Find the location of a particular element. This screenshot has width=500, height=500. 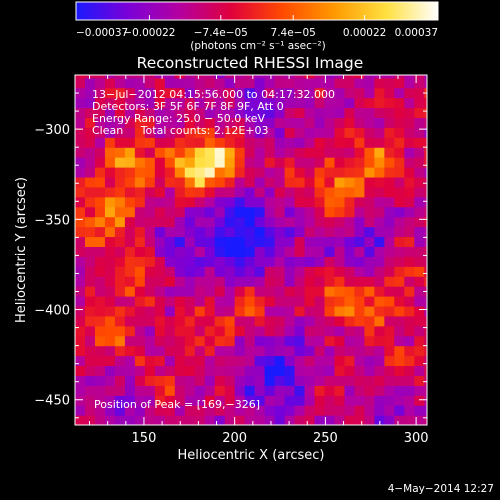

colorbar-tick-label: 7.4e−05 is located at coordinates (293, 33).